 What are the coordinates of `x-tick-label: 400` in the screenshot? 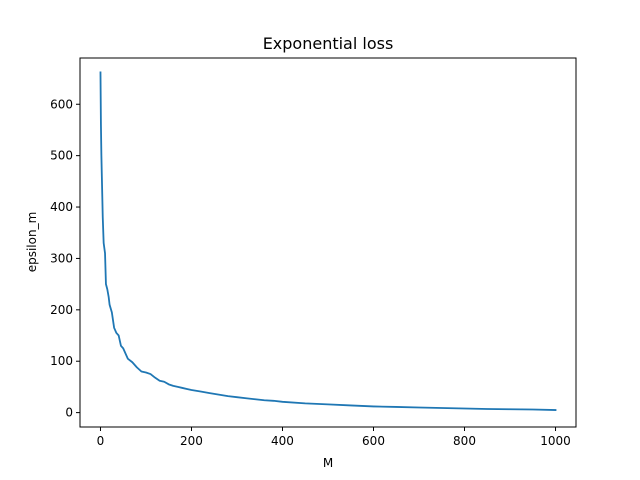 It's located at (282, 441).